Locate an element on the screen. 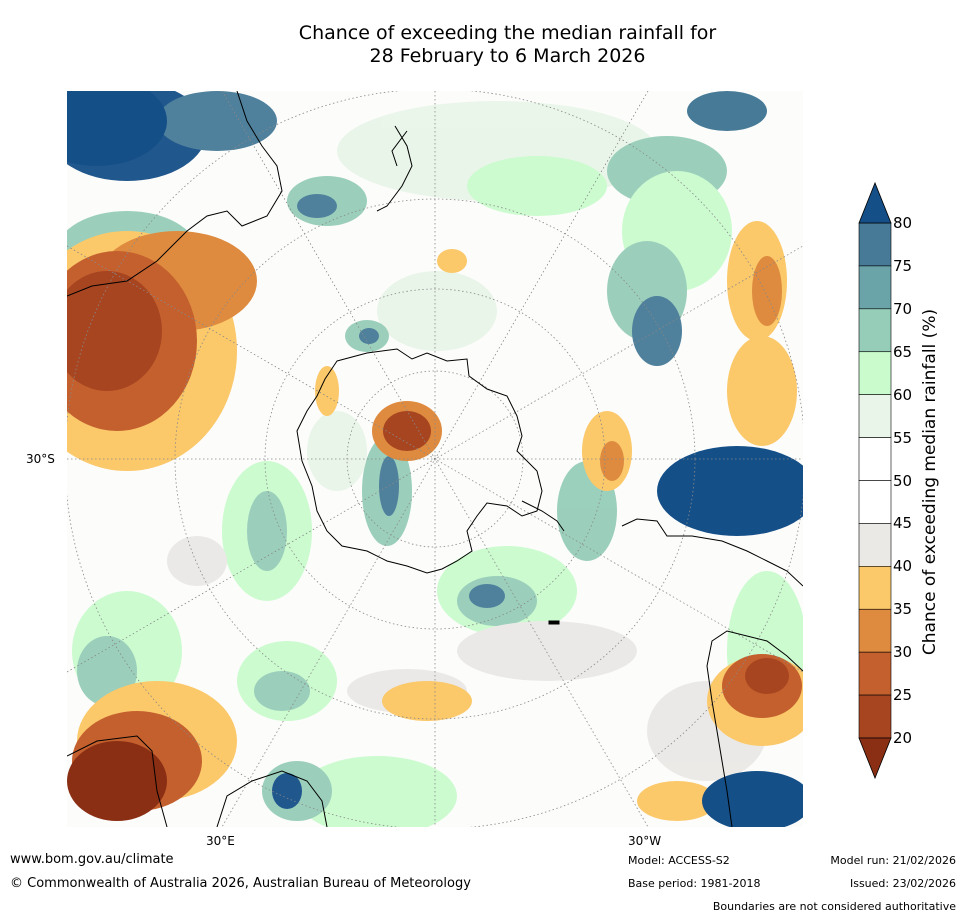  lon-label-30w: 30°W is located at coordinates (645, 841).